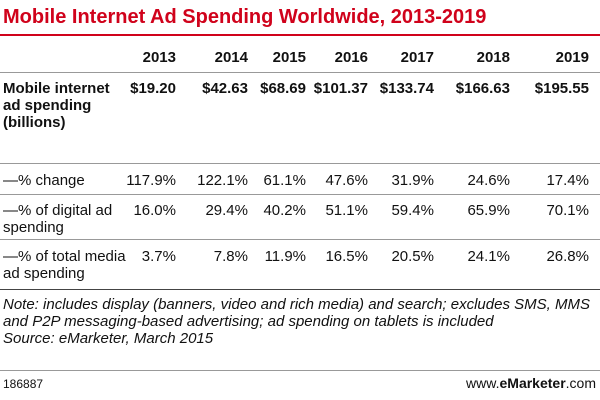 Image resolution: width=600 pixels, height=400 pixels. Describe the element at coordinates (300, 289) in the screenshot. I see `table-bottom-rule` at that location.